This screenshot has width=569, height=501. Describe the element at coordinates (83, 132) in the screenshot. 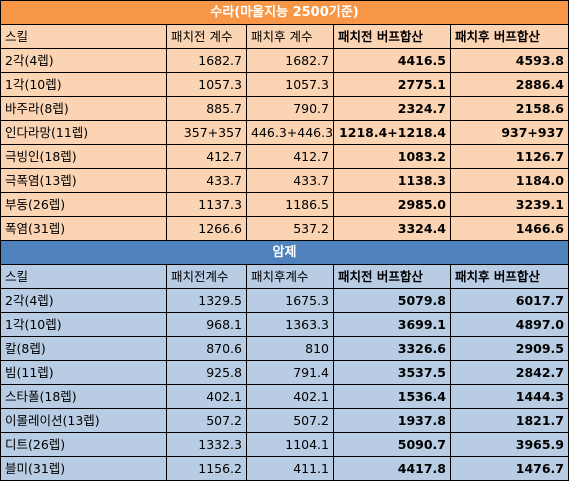

I see `skill-name-cell: 인다라망(11렙)` at that location.